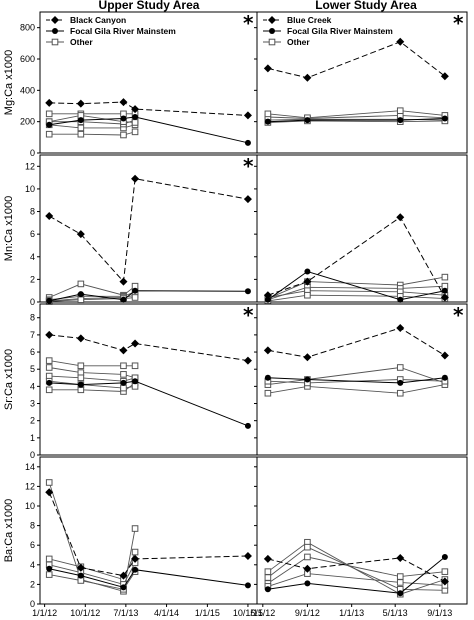  I want to click on x-tick-label: 9/1/12, so click(307, 613).